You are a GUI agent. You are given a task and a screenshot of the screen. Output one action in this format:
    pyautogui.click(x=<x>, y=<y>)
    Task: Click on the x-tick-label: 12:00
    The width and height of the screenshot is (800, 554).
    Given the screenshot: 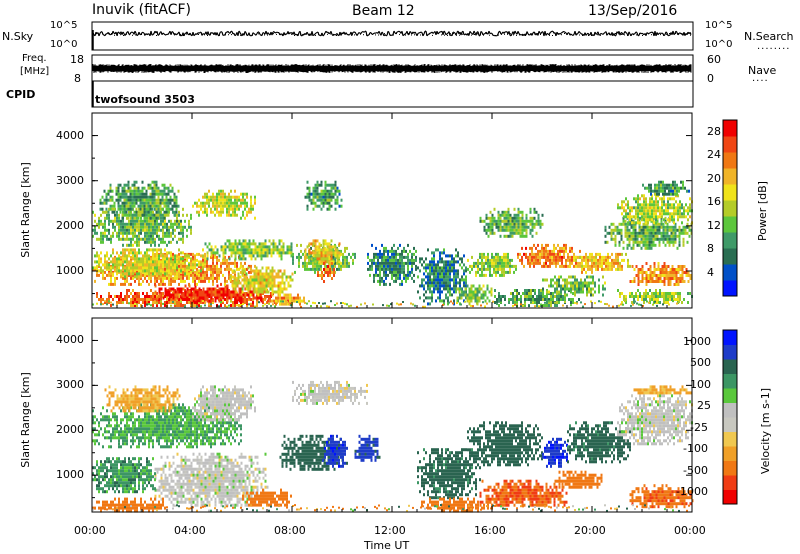 What is the action you would take?
    pyautogui.click(x=390, y=530)
    